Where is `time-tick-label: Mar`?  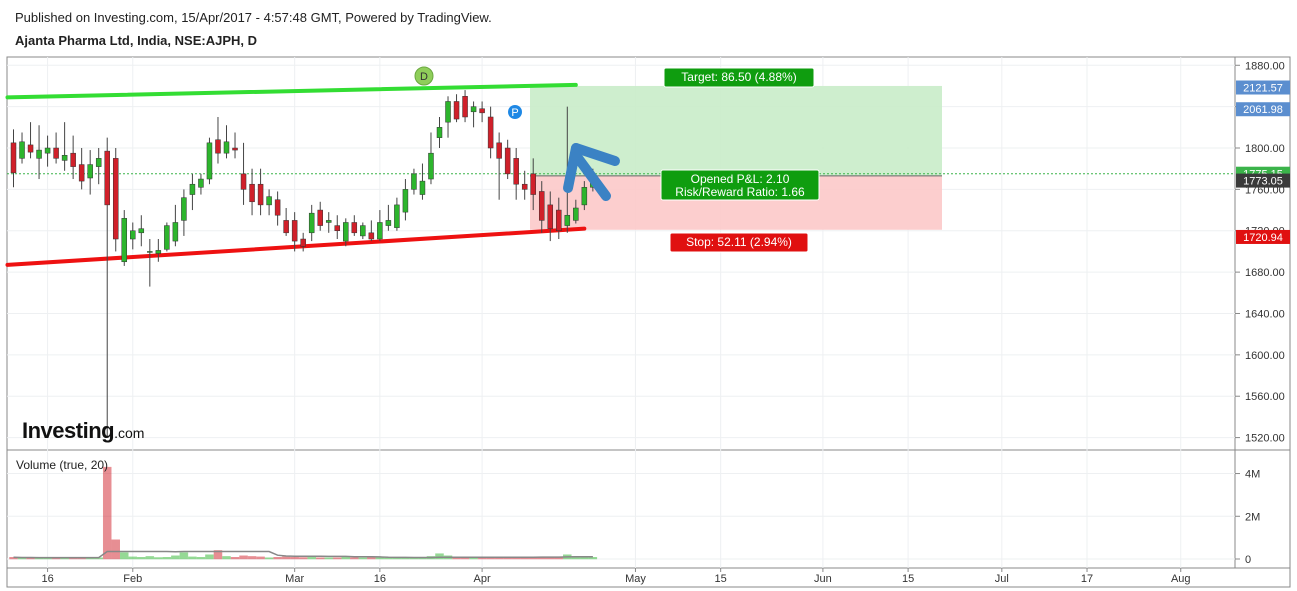
time-tick-label: Mar is located at coordinates (294, 579).